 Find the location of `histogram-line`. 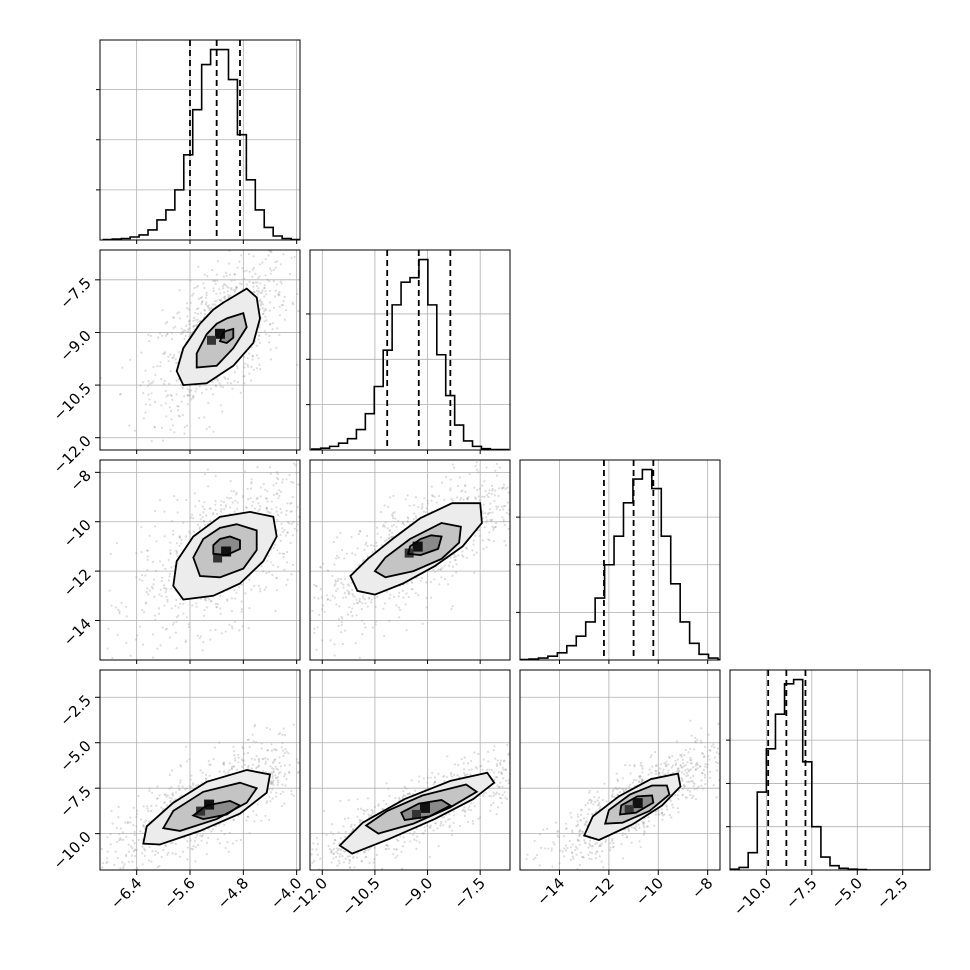

histogram-line is located at coordinates (201, 144).